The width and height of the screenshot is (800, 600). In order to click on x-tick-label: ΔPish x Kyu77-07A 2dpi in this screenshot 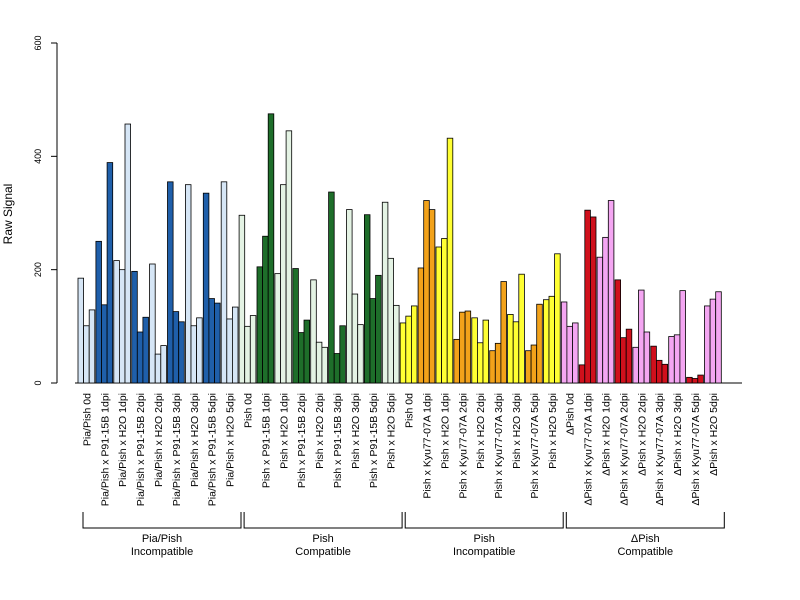, I will do `click(624, 449)`.